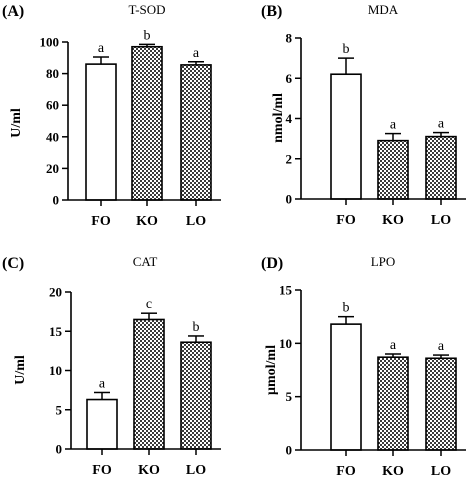  I want to click on significance-letter: c, so click(149, 304).